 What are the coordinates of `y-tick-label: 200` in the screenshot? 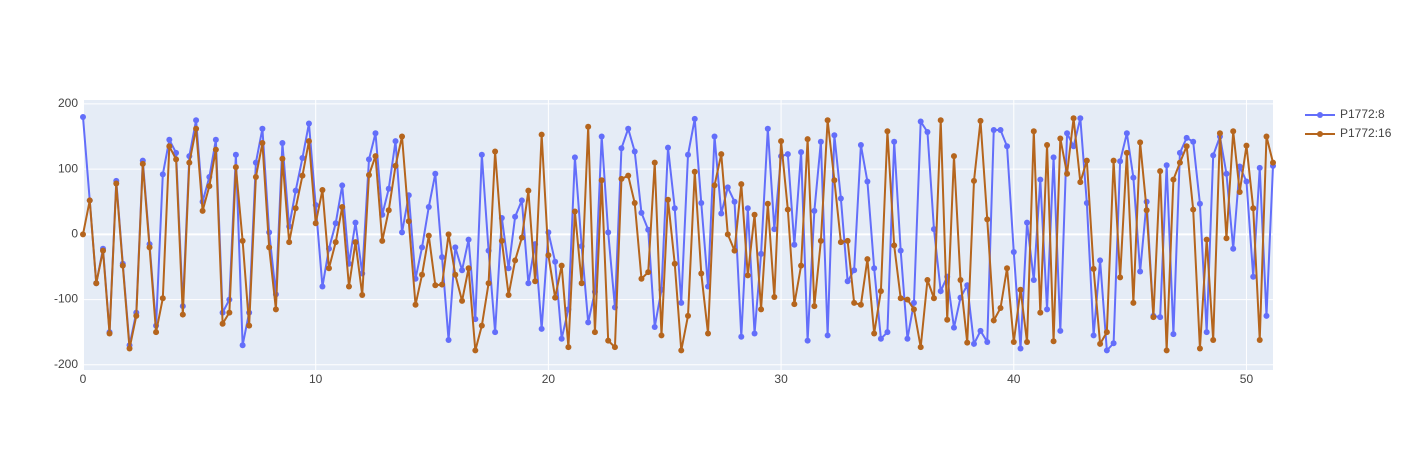 It's located at (68, 103).